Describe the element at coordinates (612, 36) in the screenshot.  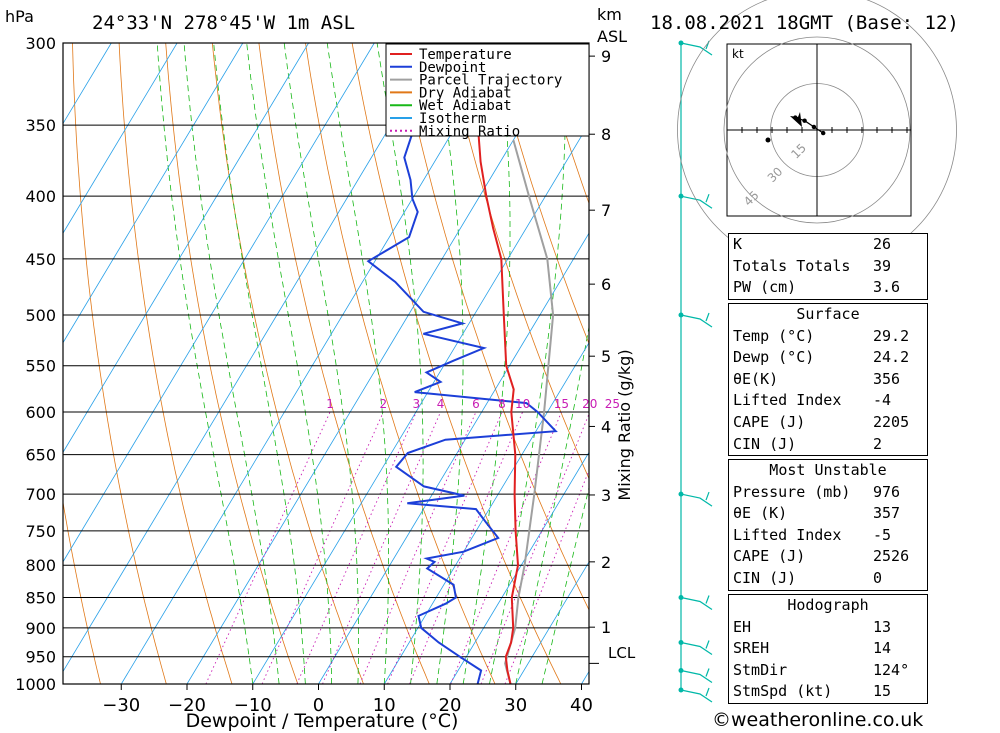
I see `height-ref: ASL` at that location.